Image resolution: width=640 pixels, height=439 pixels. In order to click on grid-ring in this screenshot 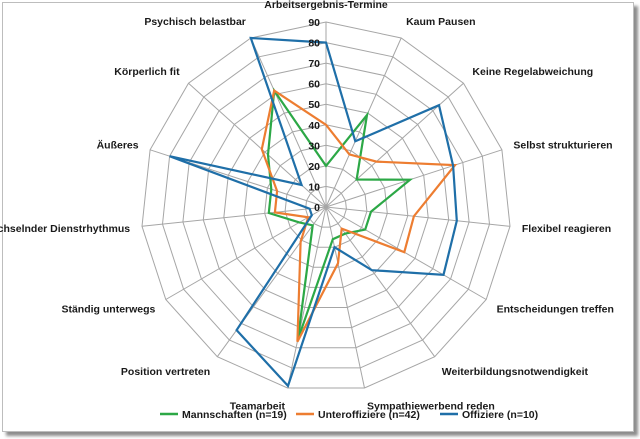, I will do `click(326, 206)`.